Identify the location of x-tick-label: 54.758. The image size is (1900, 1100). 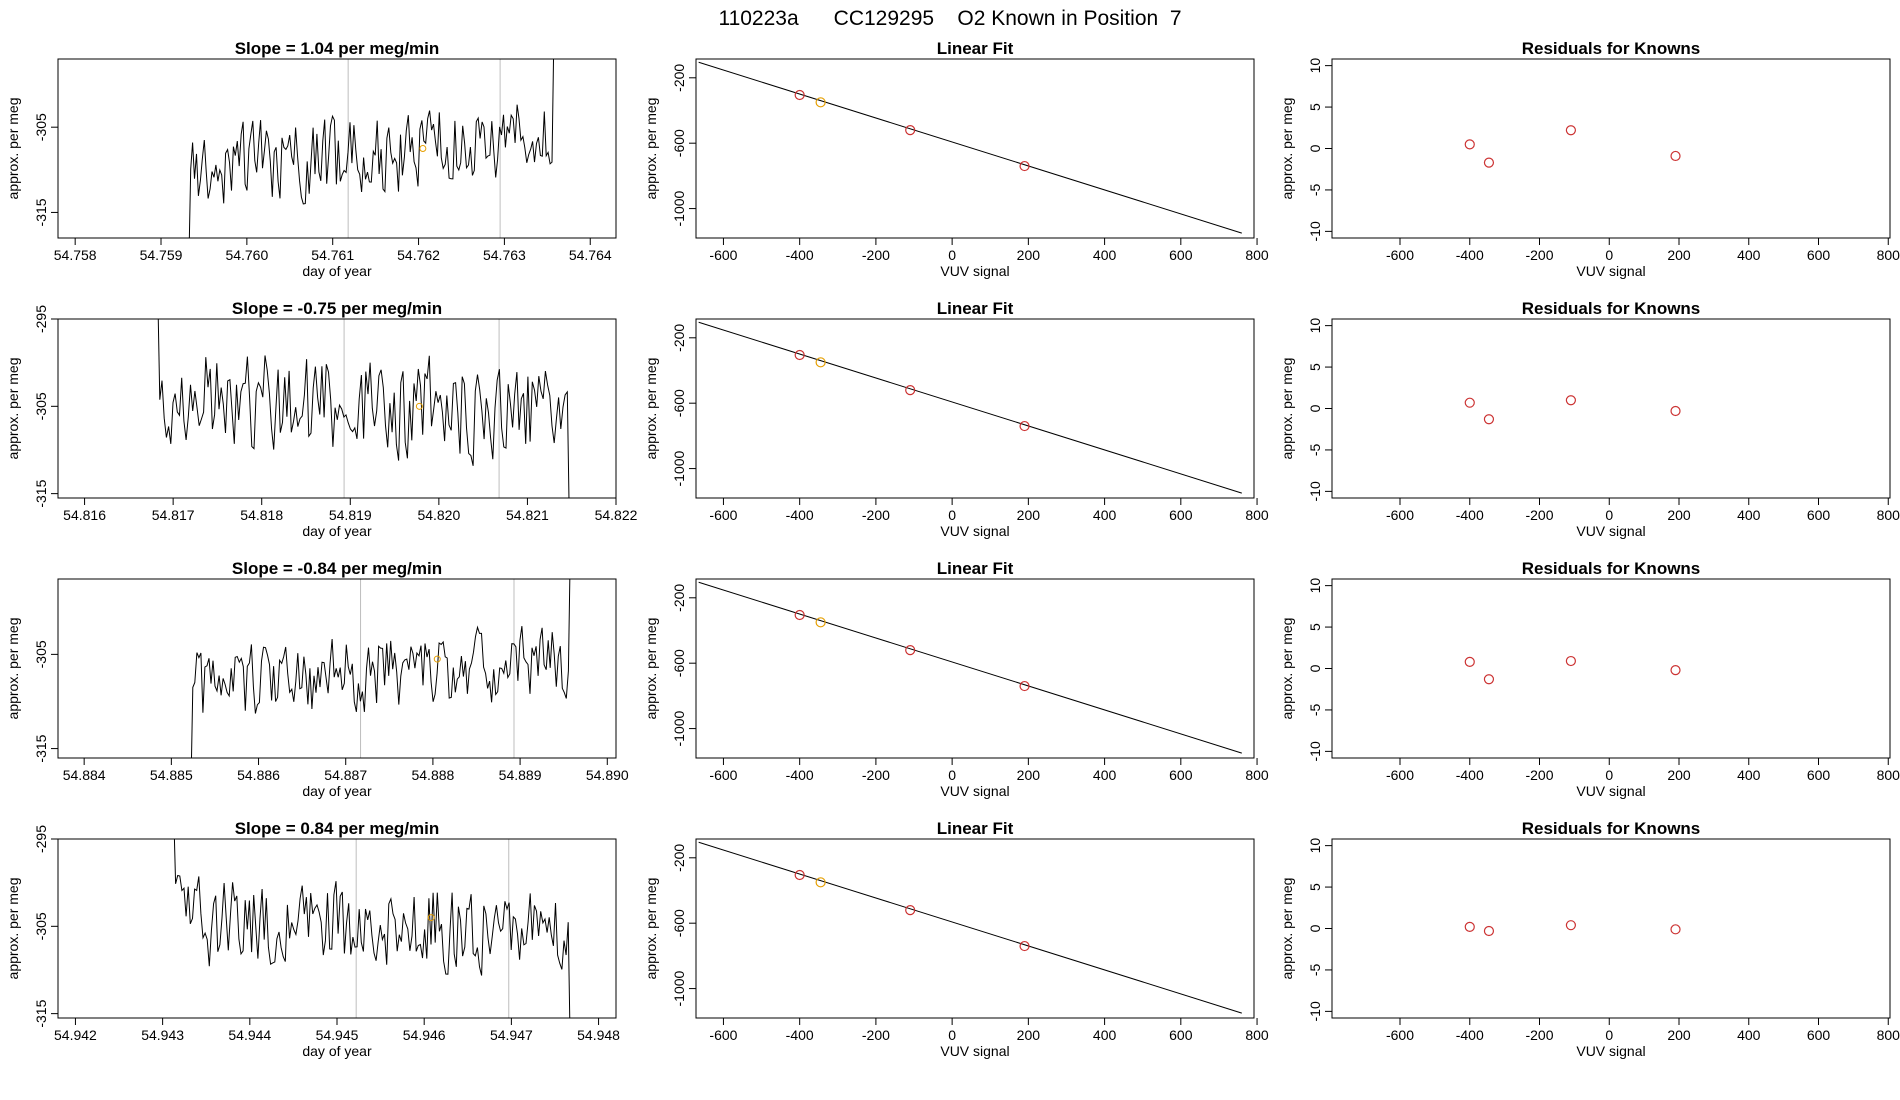
(75, 255).